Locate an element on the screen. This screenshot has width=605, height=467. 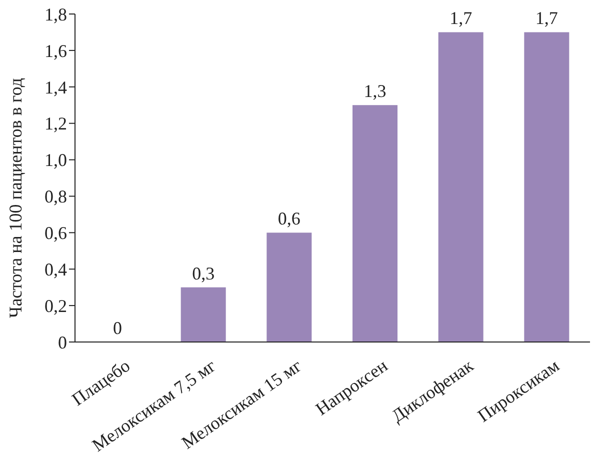
y-tick-label: 1,8 is located at coordinates (55, 14).